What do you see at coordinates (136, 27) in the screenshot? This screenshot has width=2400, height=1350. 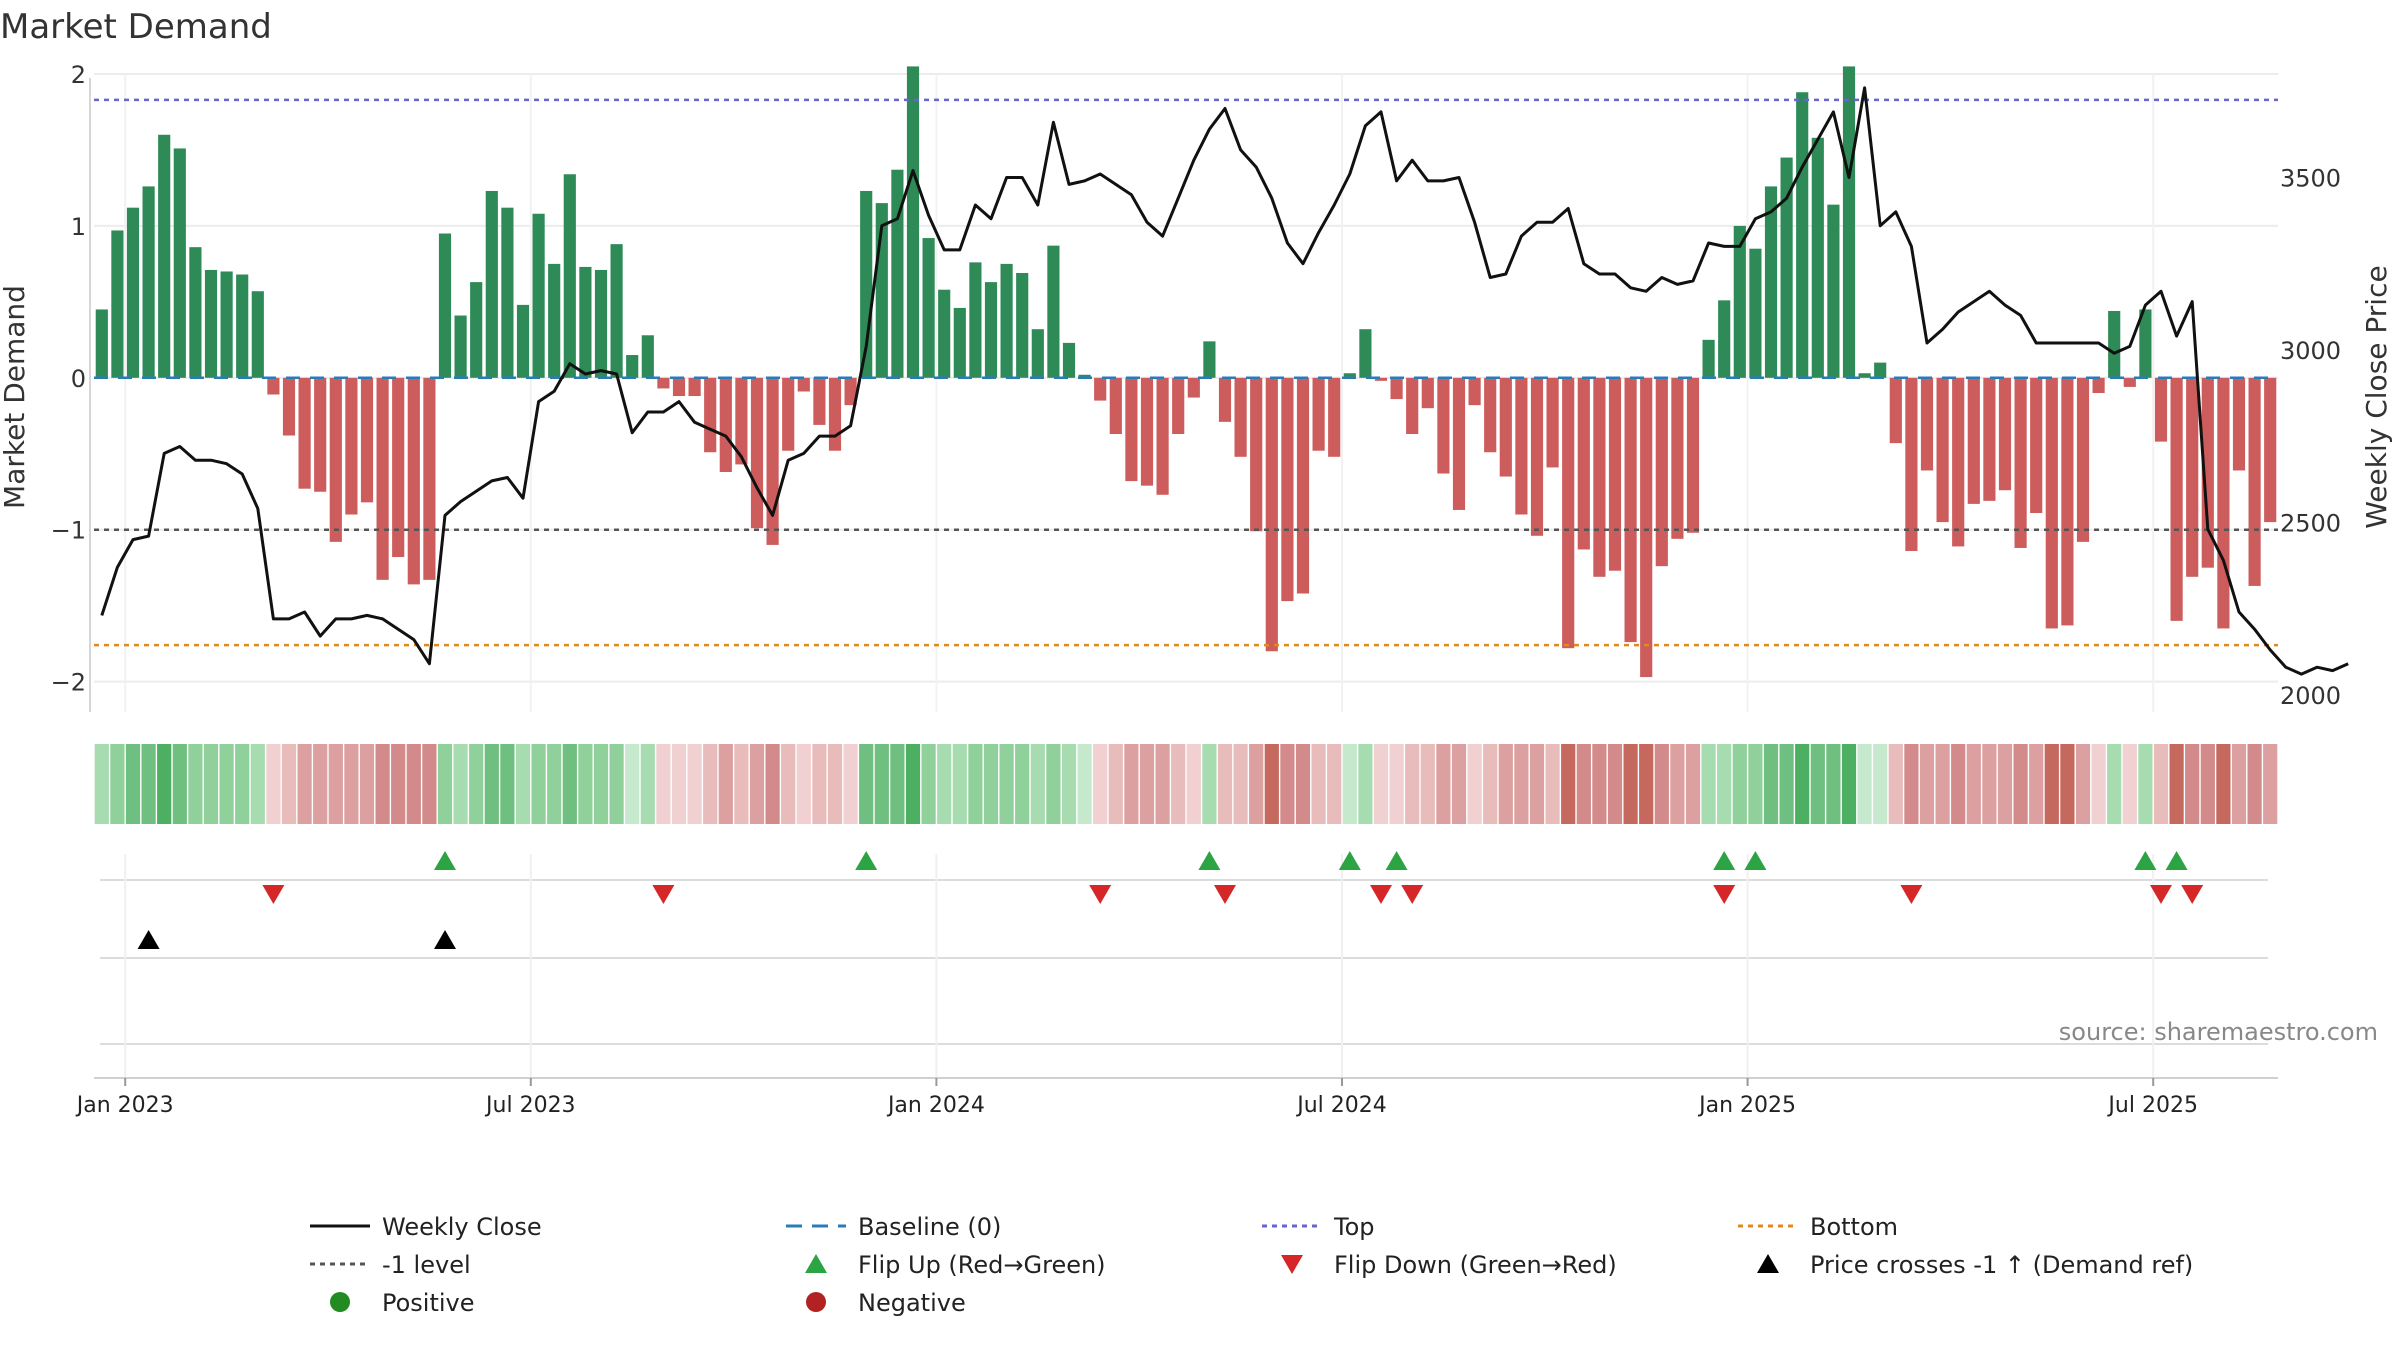 I see `chart-title: Market Demand` at bounding box center [136, 27].